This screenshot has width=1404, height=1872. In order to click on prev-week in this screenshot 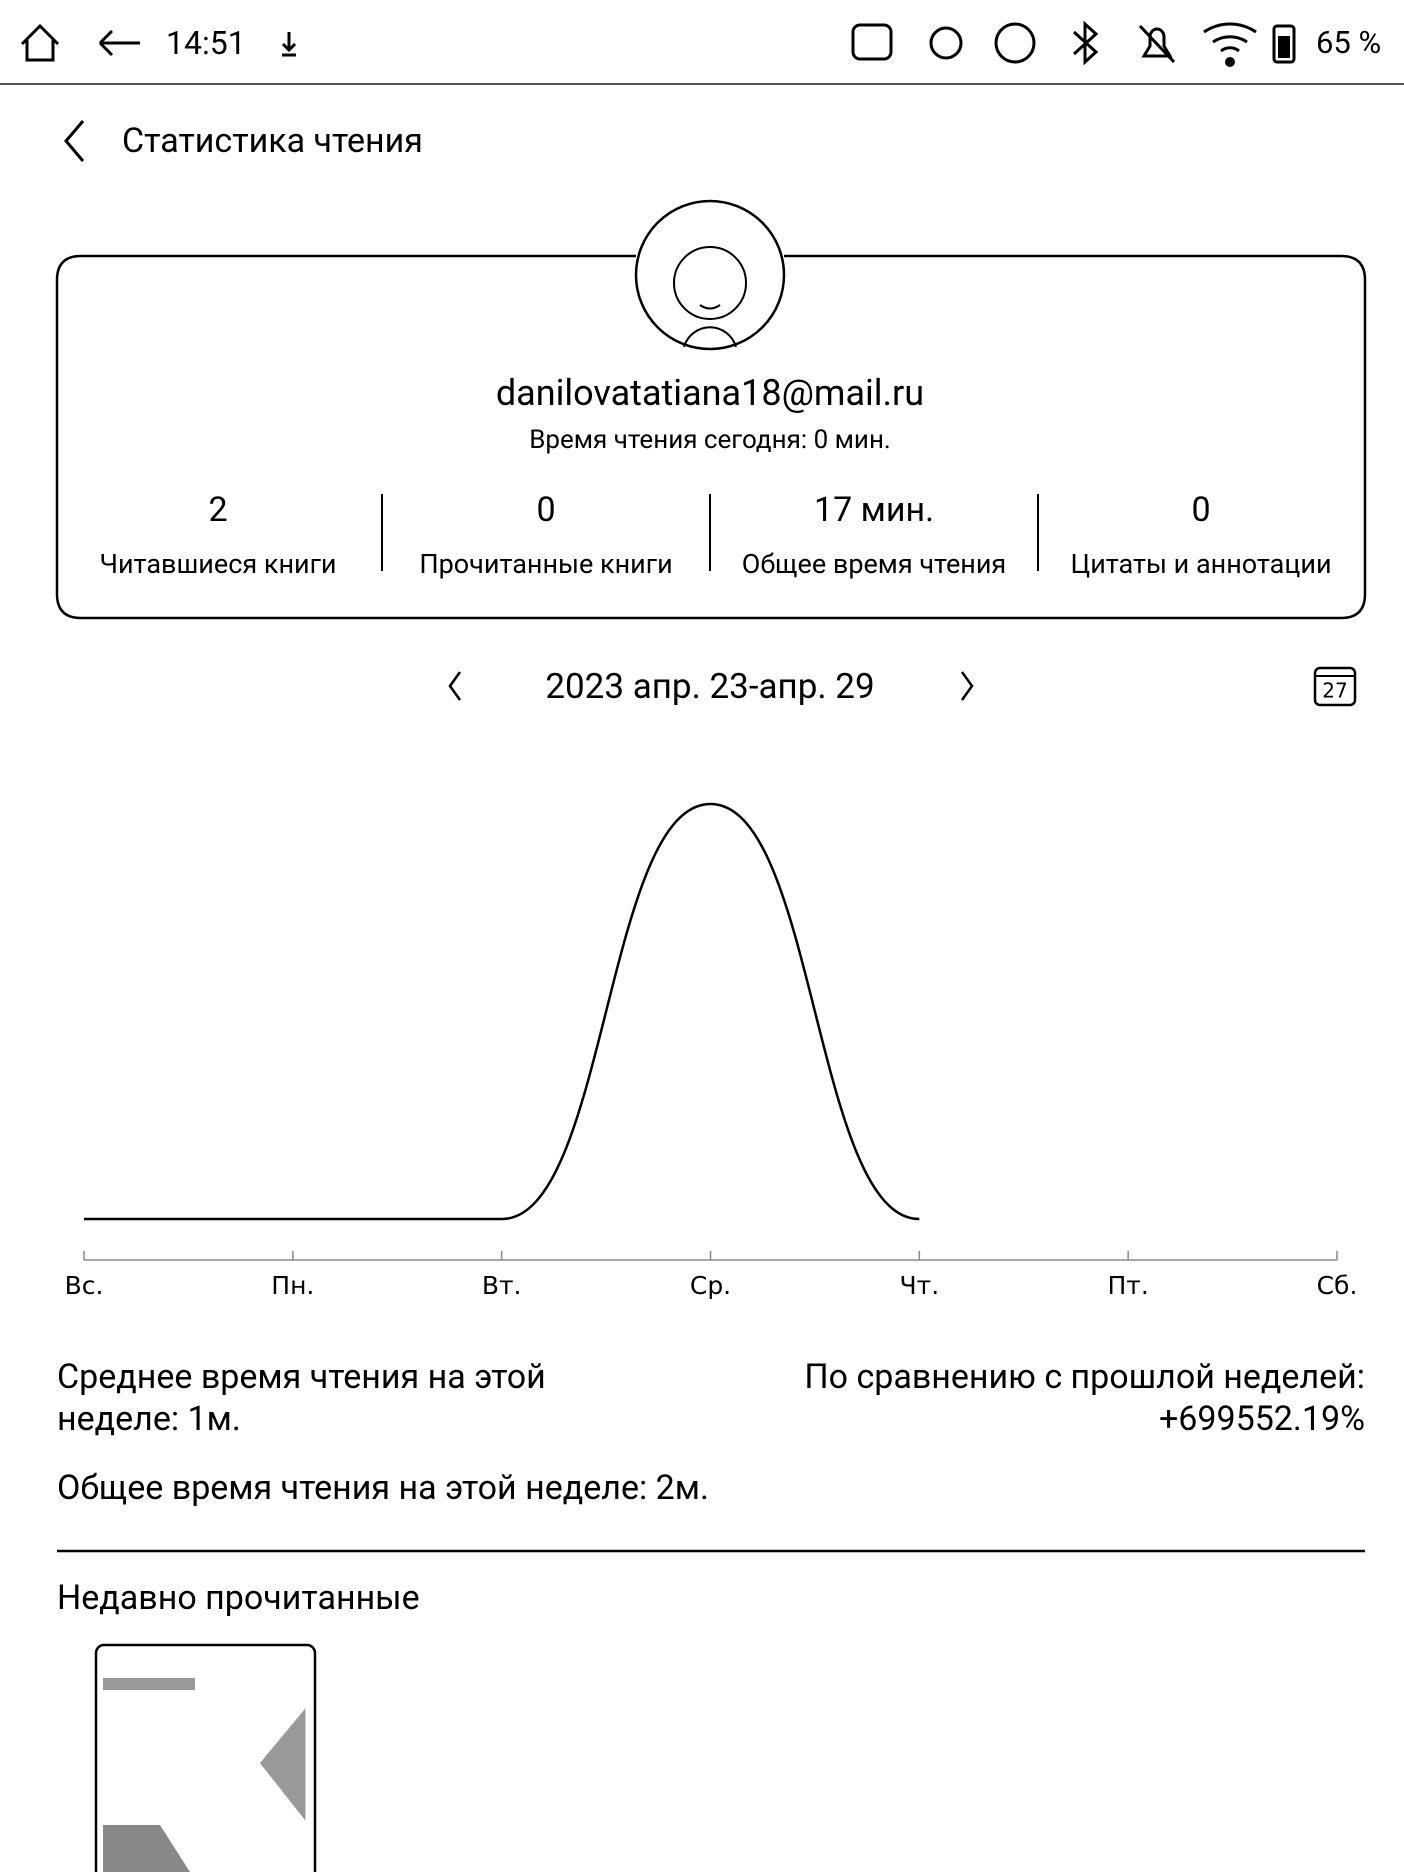, I will do `click(455, 686)`.